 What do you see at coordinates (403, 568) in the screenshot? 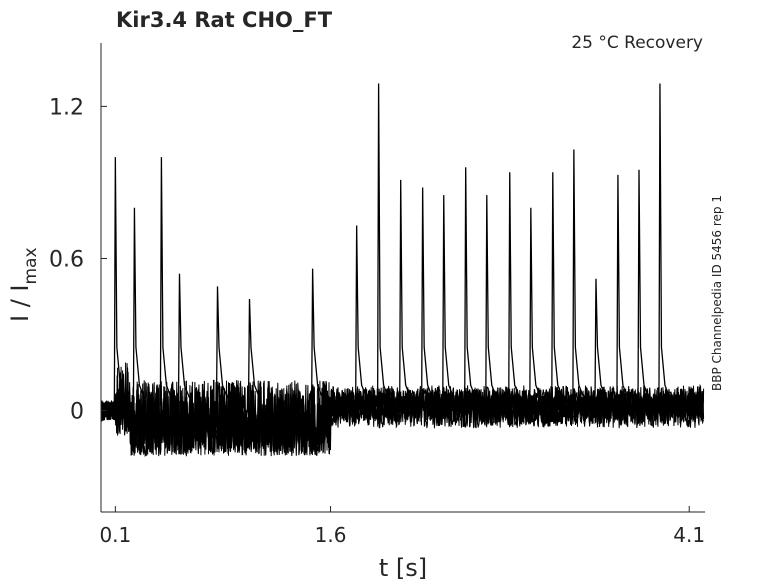
I see `x-axis-label: t [s]` at bounding box center [403, 568].